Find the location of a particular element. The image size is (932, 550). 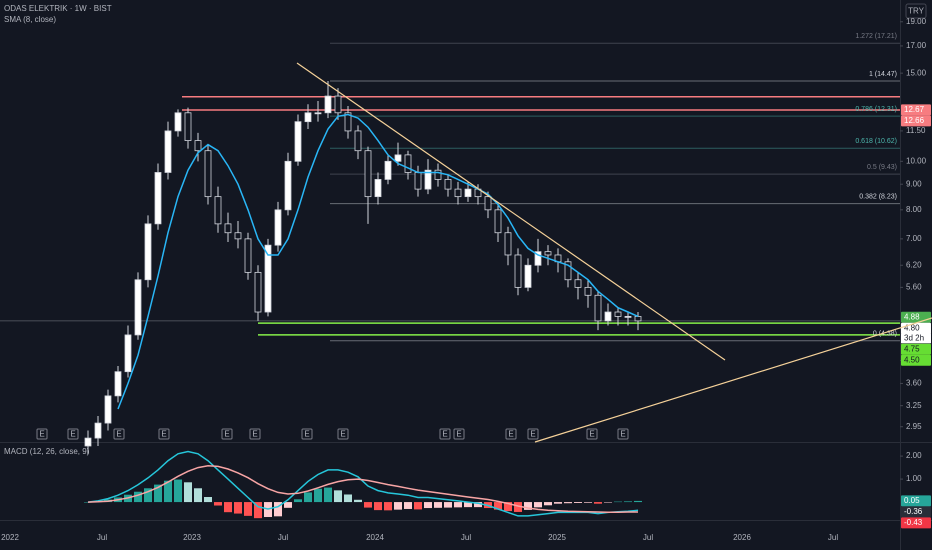

currency: TRY is located at coordinates (916, 11).